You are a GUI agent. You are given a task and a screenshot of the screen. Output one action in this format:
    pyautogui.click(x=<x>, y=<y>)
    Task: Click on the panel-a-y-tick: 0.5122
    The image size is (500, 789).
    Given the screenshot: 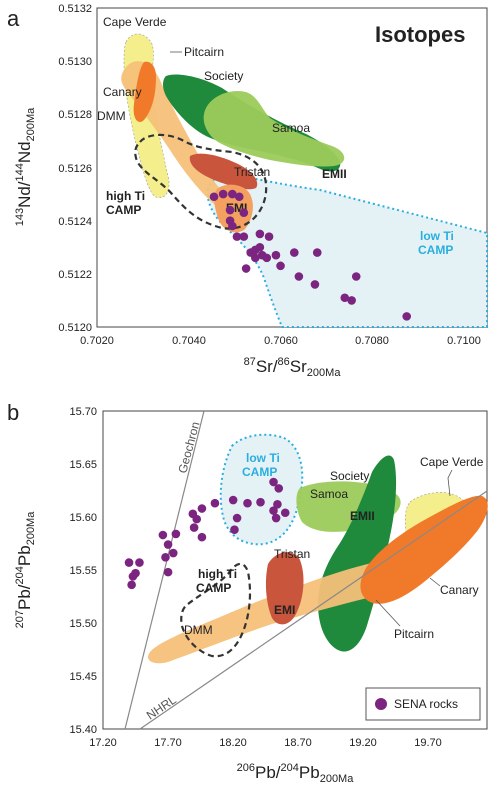 What is the action you would take?
    pyautogui.click(x=75, y=275)
    